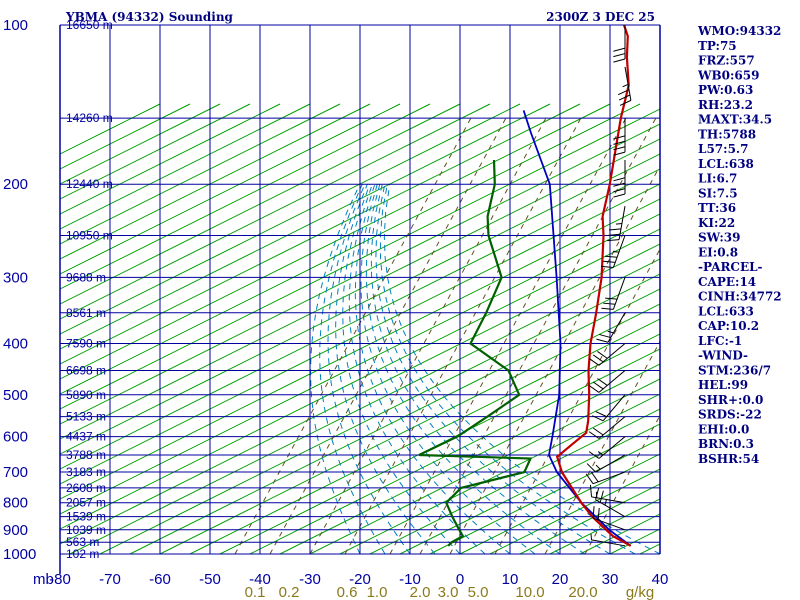  What do you see at coordinates (82, 554) in the screenshot?
I see `height-label: 102 m` at bounding box center [82, 554].